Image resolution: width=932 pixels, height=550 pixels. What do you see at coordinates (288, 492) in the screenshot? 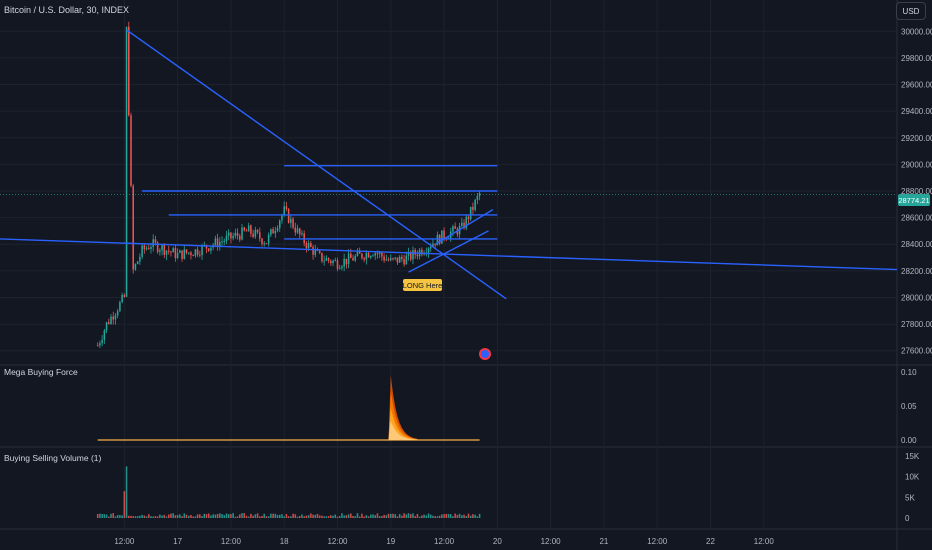
I see `buying-selling-volume-pane` at bounding box center [288, 492].